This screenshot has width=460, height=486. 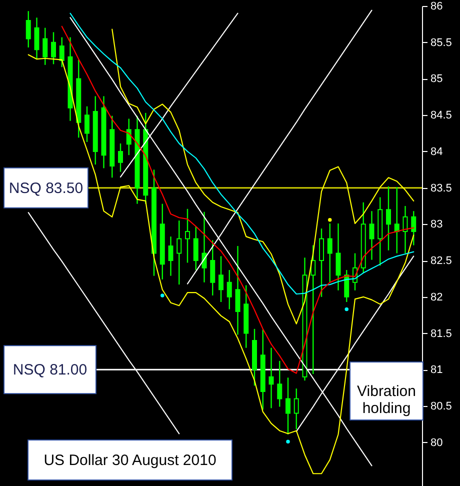 What do you see at coordinates (130, 460) in the screenshot?
I see `text: US Dollar 30 August 2010` at bounding box center [130, 460].